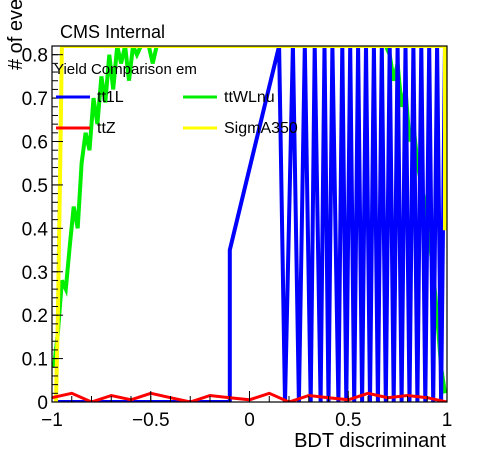 The height and width of the screenshot is (472, 496). Describe the element at coordinates (370, 441) in the screenshot. I see `x-axis-title: BDT discriminant` at that location.